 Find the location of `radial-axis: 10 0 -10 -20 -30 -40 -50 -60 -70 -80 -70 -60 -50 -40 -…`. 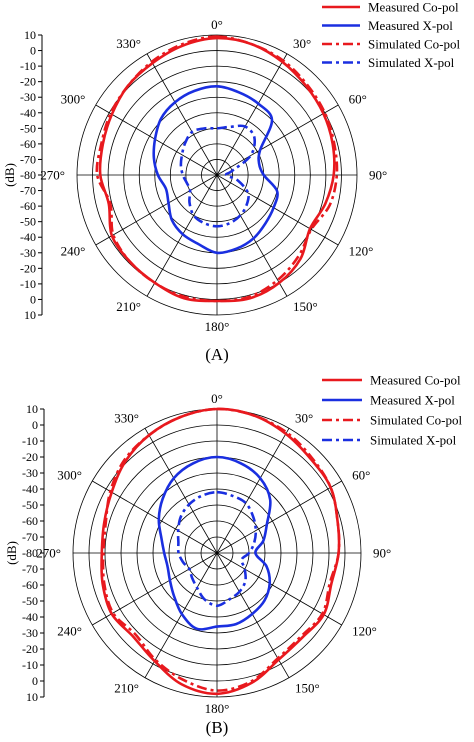

radial-axis: 10 0 -10 -20 -30 -40 -50 -60 -70 -80 -70 -60 -50 -40 -… is located at coordinates (33, 553).